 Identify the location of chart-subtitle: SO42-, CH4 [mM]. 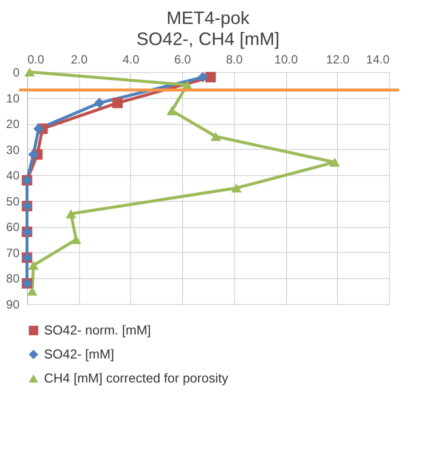
(208, 39).